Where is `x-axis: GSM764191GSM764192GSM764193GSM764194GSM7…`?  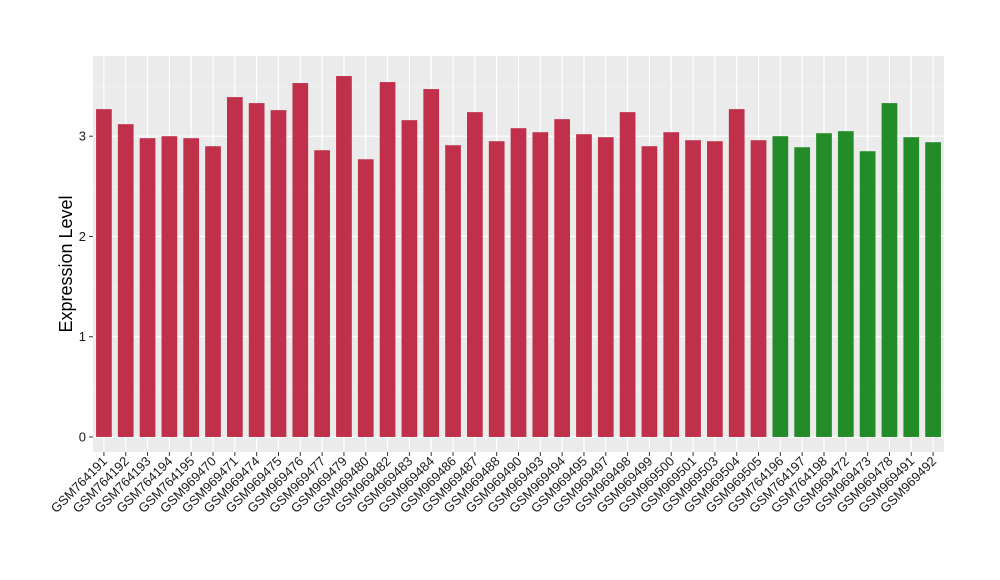
x-axis: GSM764191GSM764192GSM764193GSM764194GSM7… is located at coordinates (493, 484).